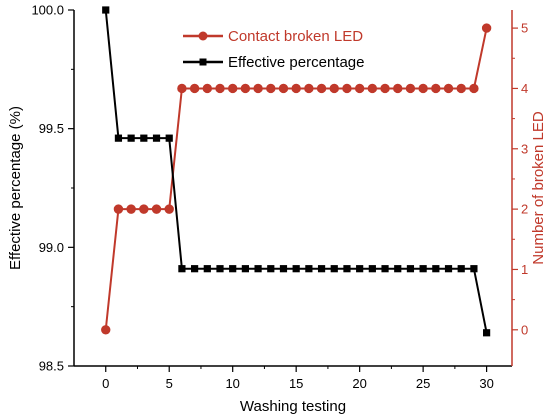 The width and height of the screenshot is (550, 419). I want to click on y-right-tick-label: 0, so click(524, 329).